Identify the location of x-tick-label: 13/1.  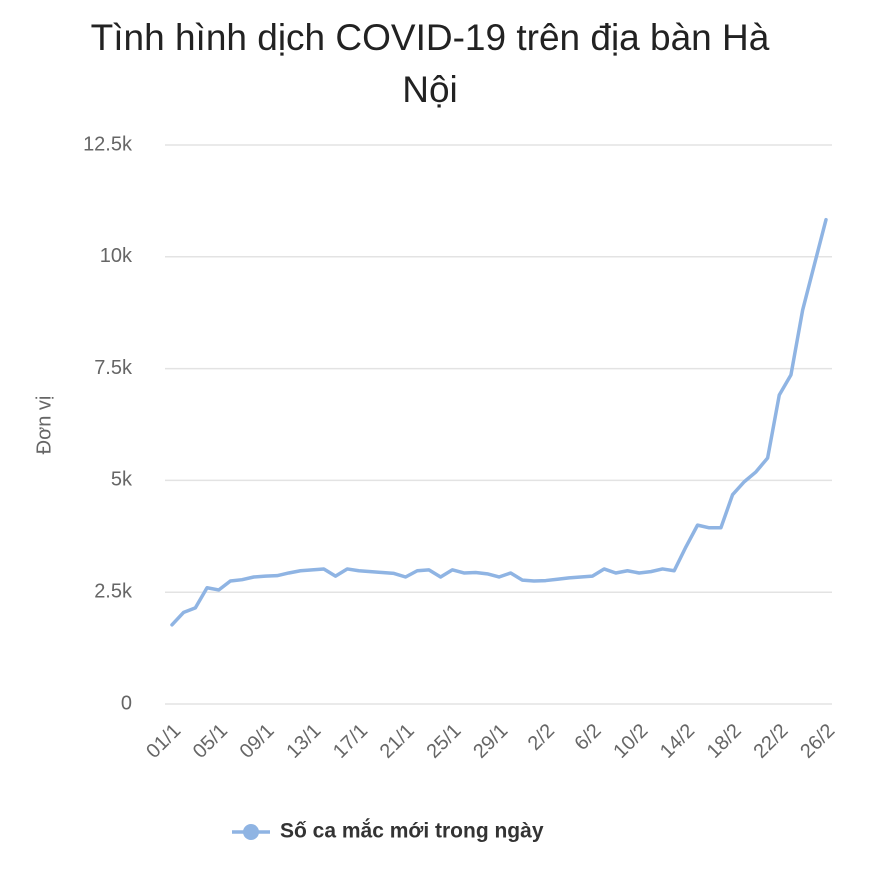
(303, 741).